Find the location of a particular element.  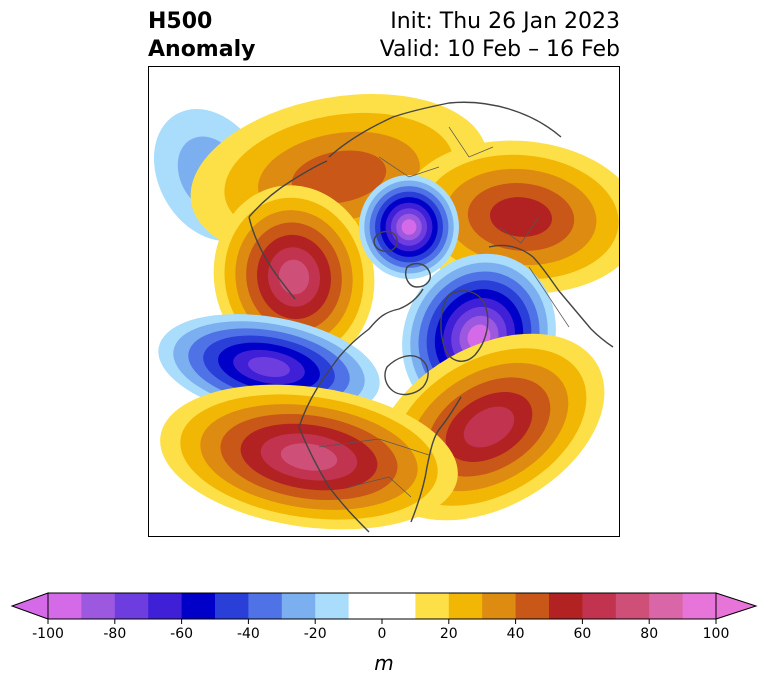

valid-period: Valid: 10 Feb – 16 Feb is located at coordinates (499, 49).